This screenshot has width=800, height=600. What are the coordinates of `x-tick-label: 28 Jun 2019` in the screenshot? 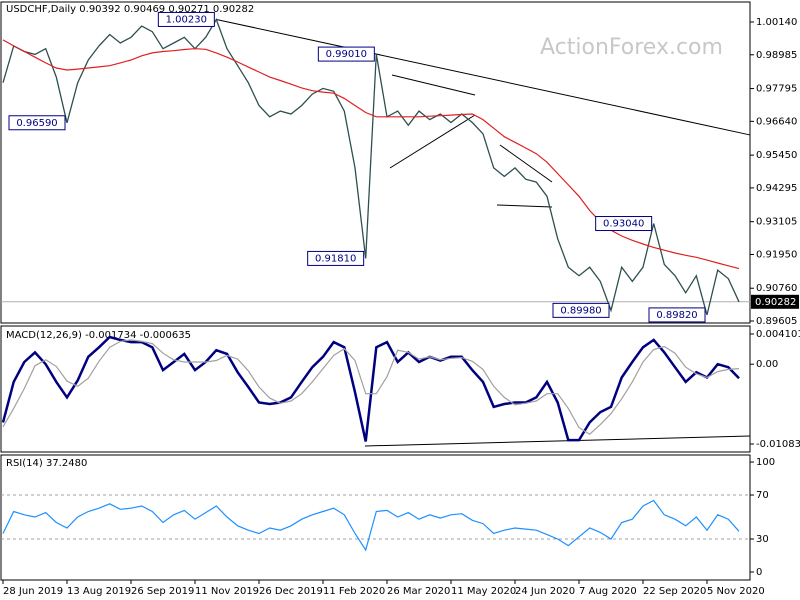 It's located at (33, 591).